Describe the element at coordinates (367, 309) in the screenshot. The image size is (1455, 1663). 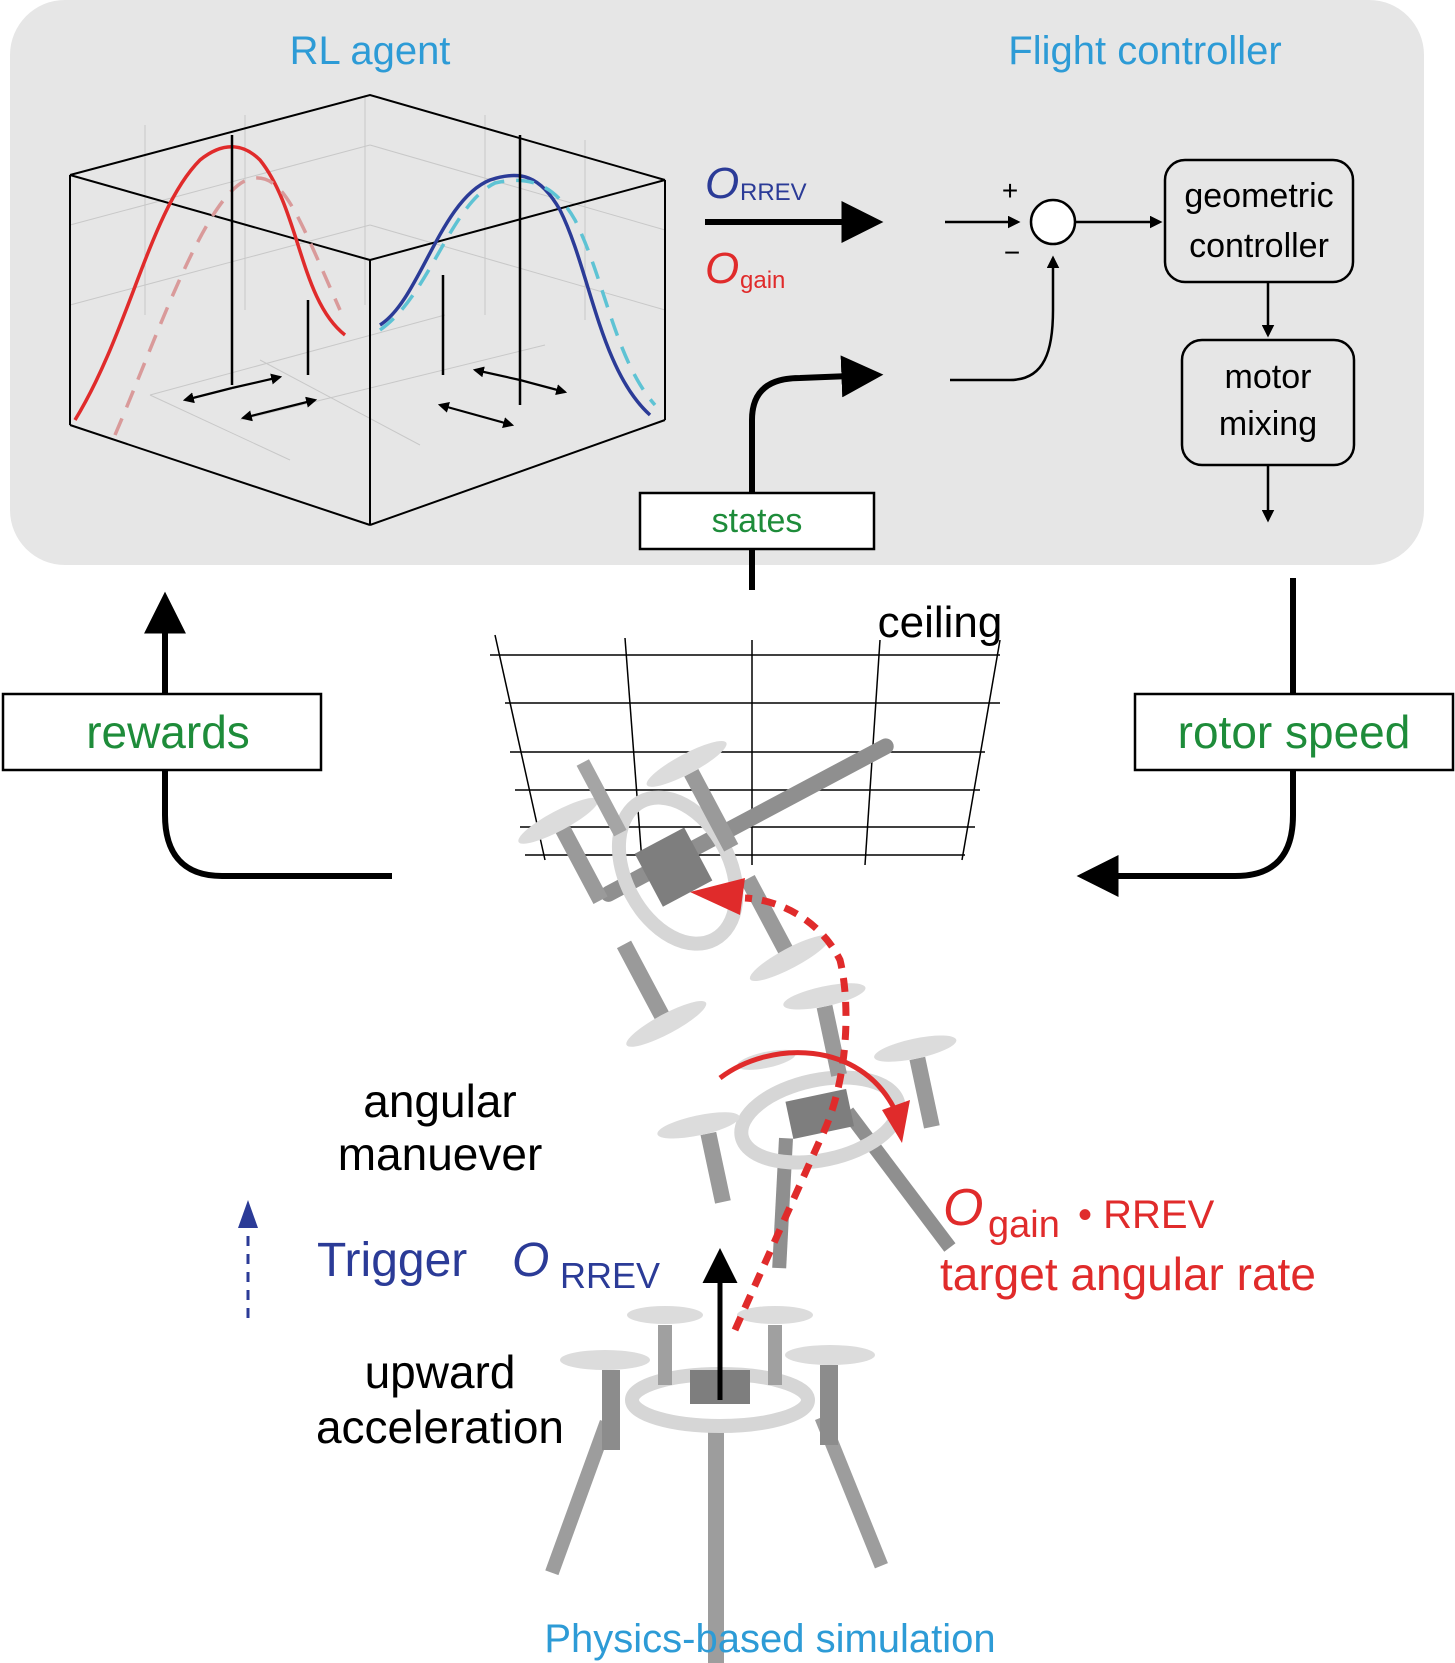
I see `rl-policy-plot` at that location.